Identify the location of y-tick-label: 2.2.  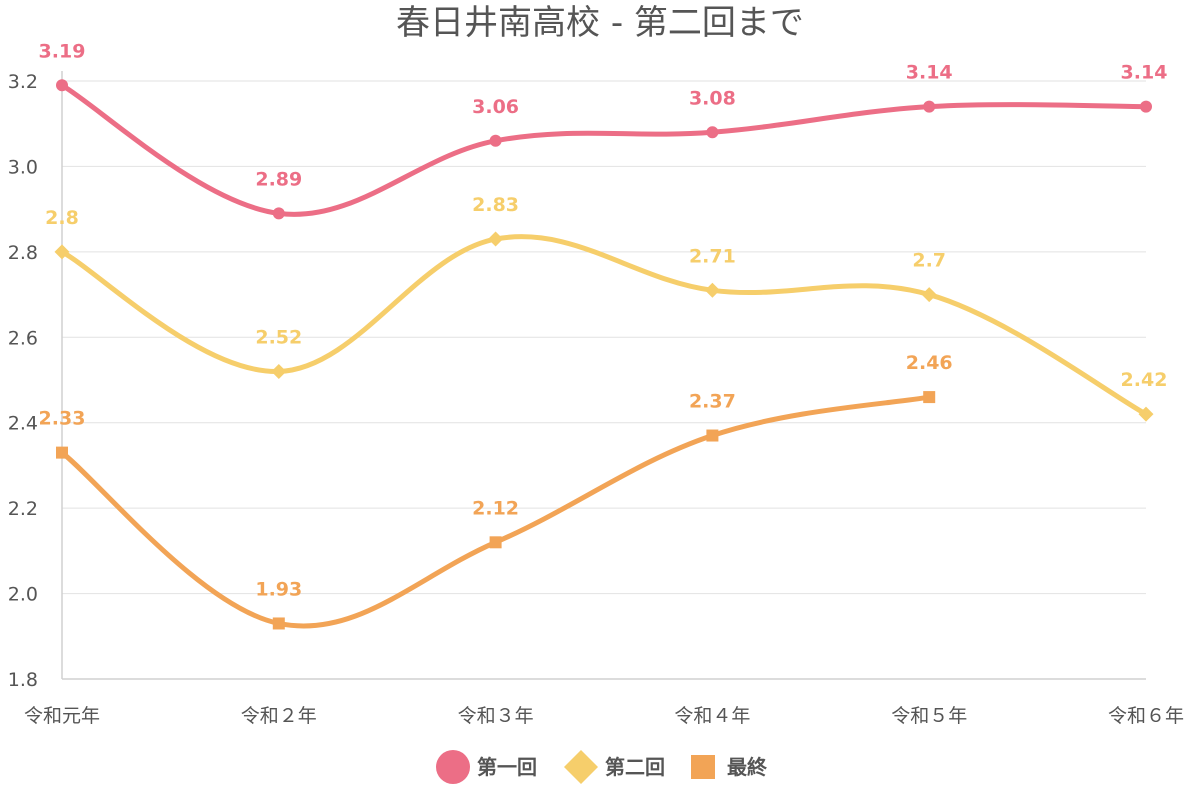
(23, 509).